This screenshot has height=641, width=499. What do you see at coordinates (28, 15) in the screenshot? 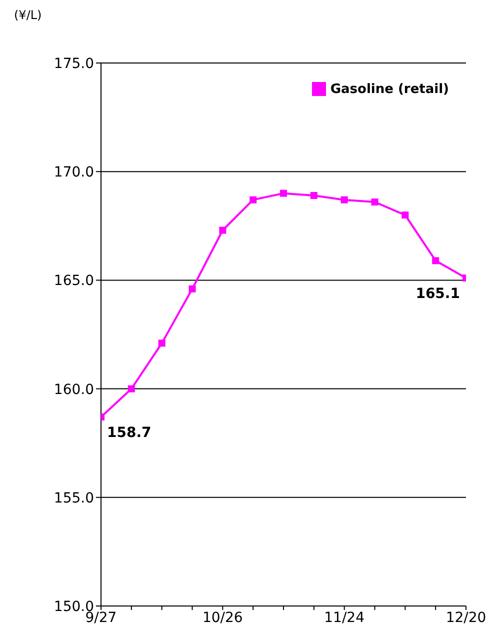
I see `y-axis-title: (¥/L)` at bounding box center [28, 15].